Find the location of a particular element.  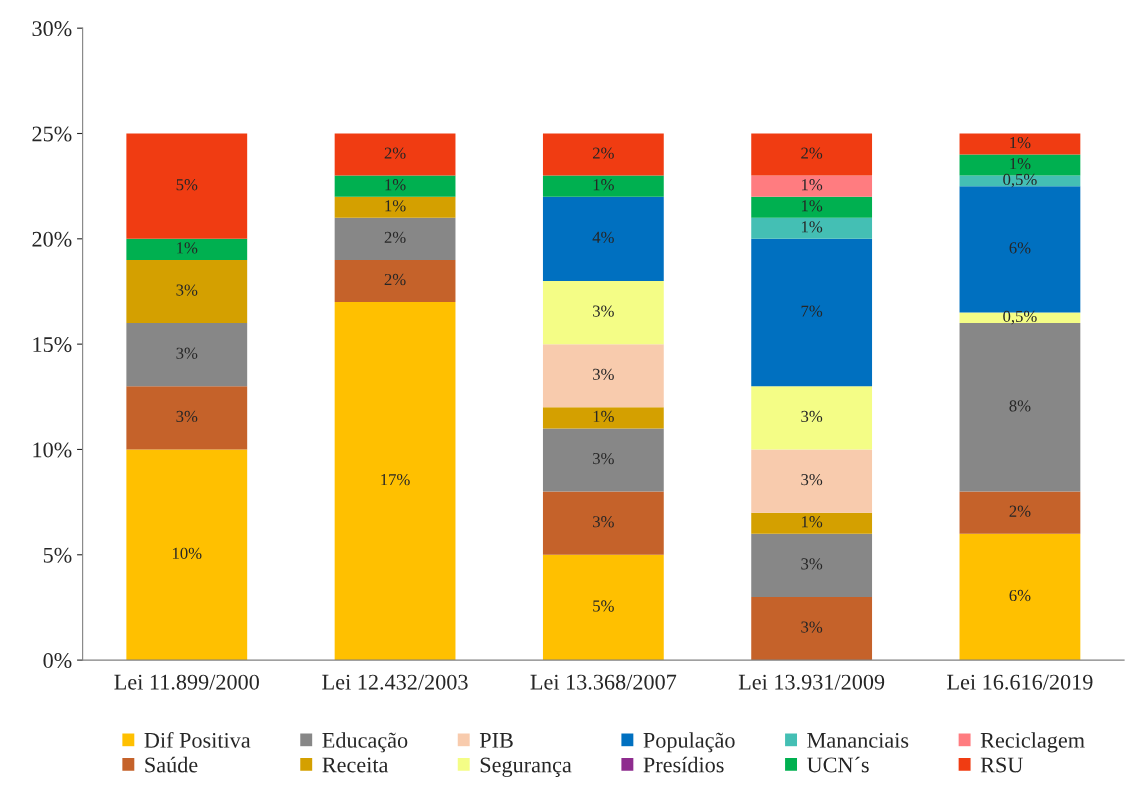

x-tick-label: Lei 12.432/2003 is located at coordinates (395, 682).